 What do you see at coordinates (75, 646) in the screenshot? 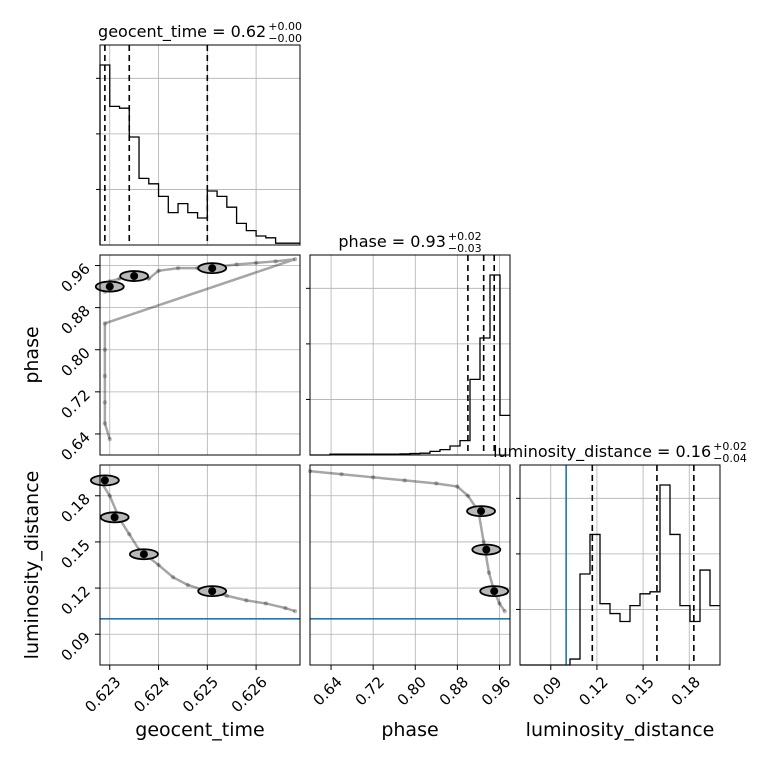
I see `y-tick-label: 0.09` at bounding box center [75, 646].